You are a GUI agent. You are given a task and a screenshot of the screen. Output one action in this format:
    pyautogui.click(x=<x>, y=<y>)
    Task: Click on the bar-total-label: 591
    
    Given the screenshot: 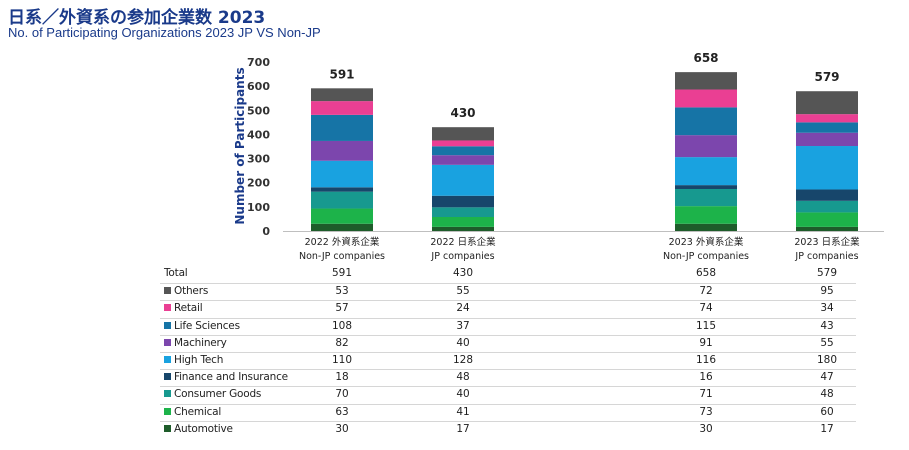 What is the action you would take?
    pyautogui.click(x=341, y=74)
    